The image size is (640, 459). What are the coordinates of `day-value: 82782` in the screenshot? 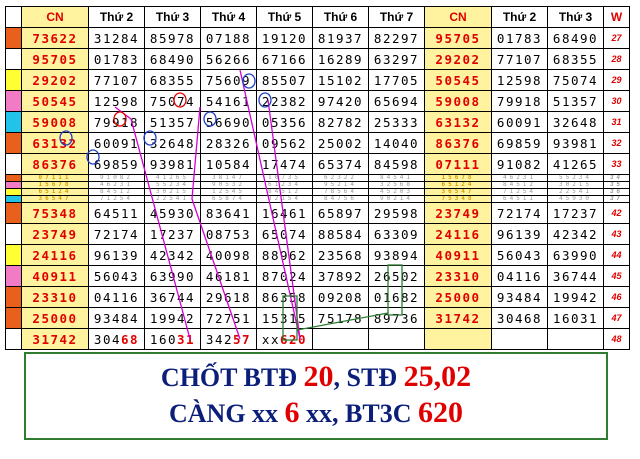 It's located at (340, 122).